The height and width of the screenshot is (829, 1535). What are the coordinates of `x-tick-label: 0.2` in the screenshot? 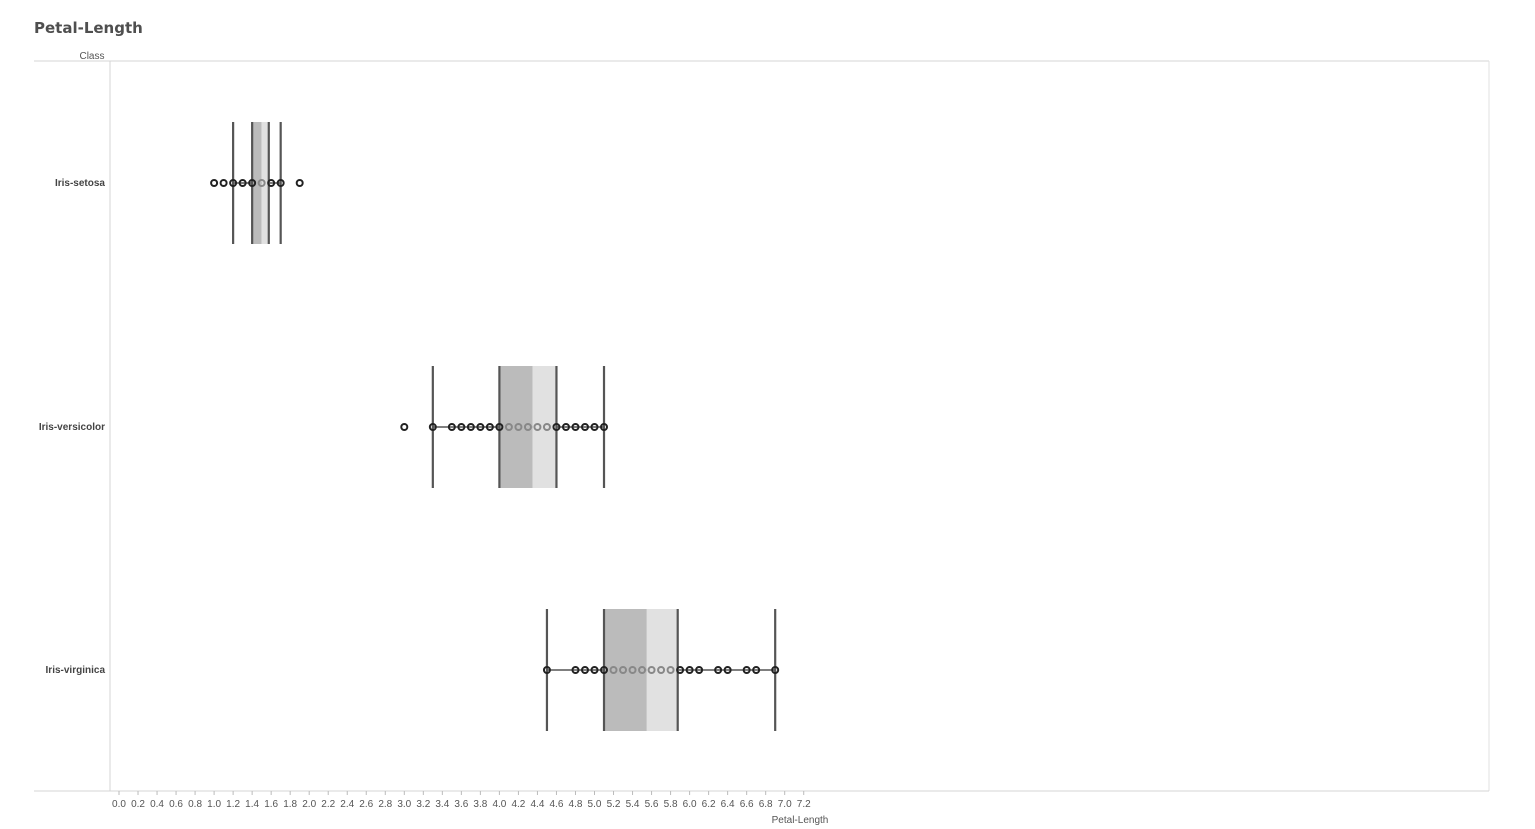 It's located at (138, 804).